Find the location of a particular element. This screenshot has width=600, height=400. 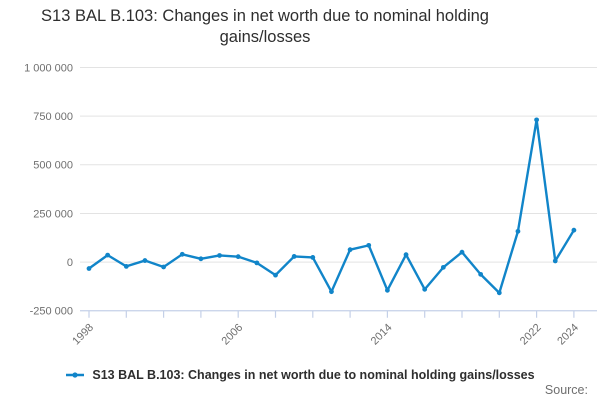

x-axis-tick-label: 2022 is located at coordinates (531, 335).